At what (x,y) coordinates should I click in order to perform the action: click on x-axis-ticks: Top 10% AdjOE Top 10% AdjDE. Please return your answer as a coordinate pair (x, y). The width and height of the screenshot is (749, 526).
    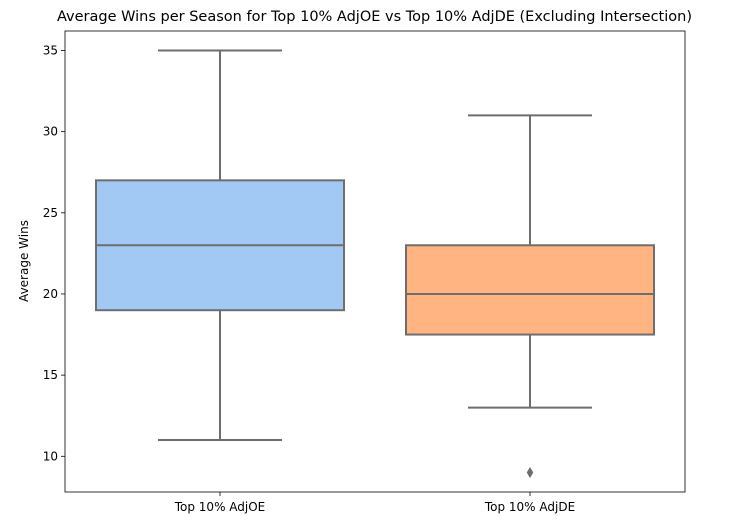
    Looking at the image, I should click on (374, 503).